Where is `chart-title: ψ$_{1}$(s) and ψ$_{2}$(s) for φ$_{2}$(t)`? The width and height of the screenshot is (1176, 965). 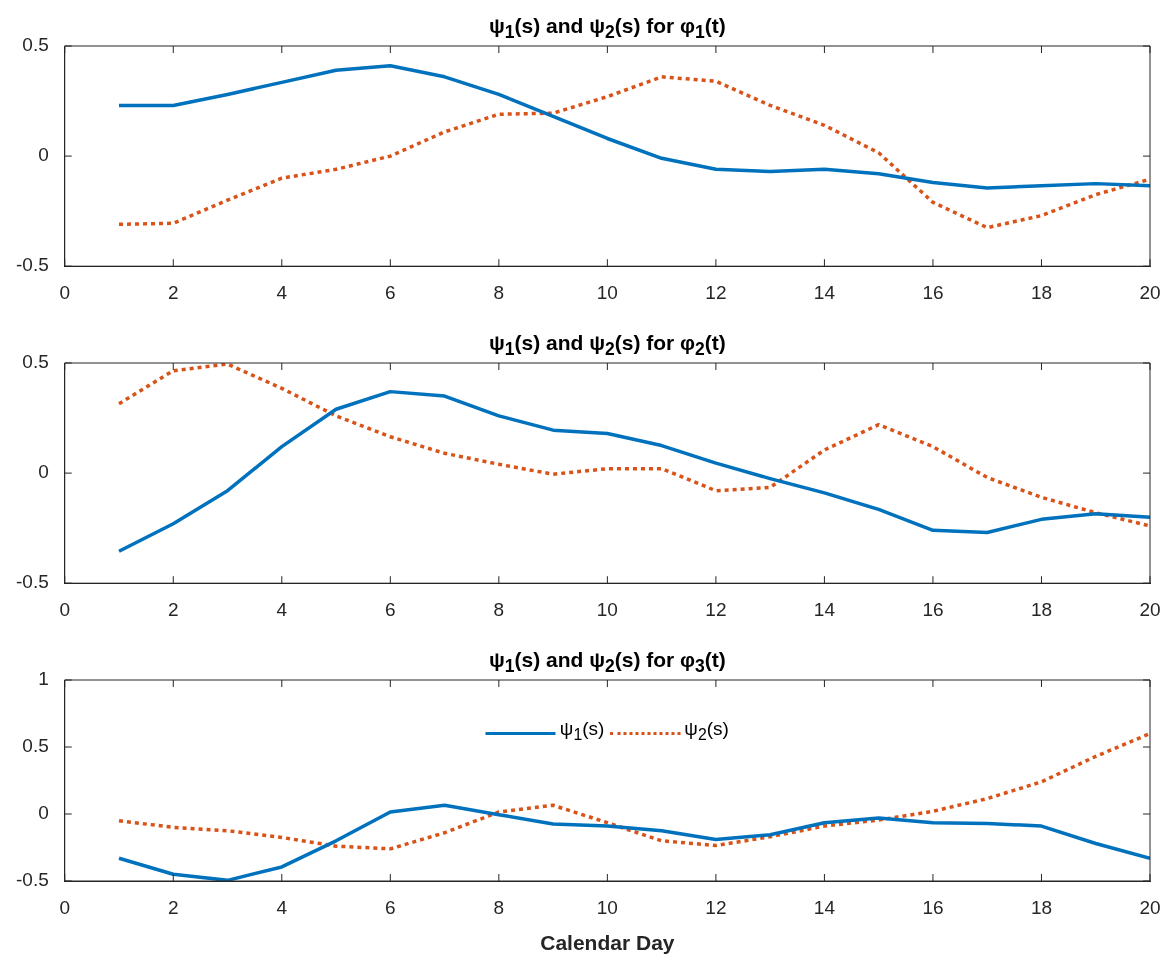 chart-title: ψ$_{1}$(s) and ψ$_{2}$(s) for φ$_{2}$(t) is located at coordinates (607, 346).